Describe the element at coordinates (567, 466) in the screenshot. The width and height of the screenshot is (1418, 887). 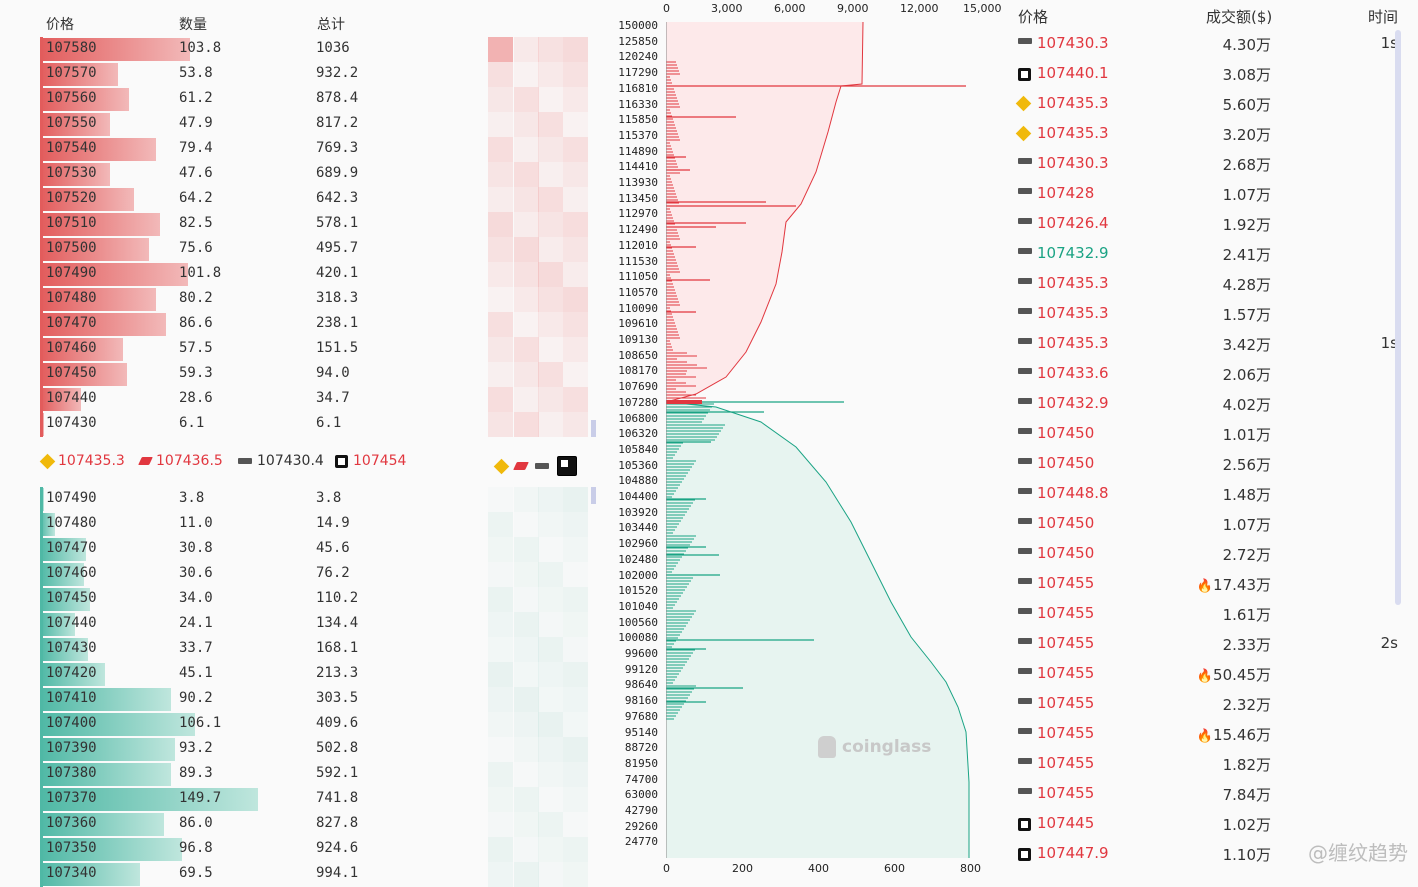
I see `okx-icon` at that location.